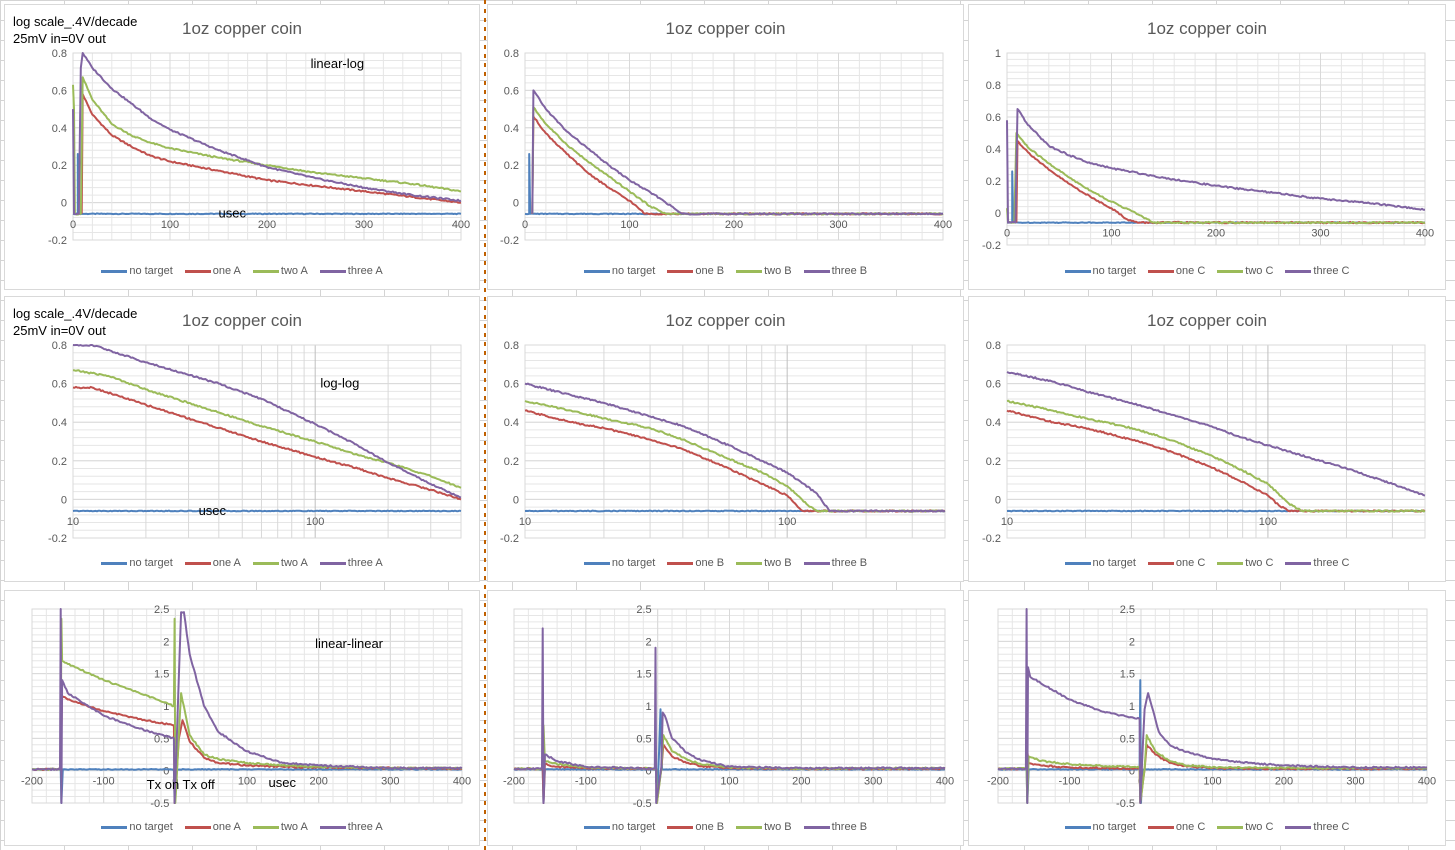 The height and width of the screenshot is (850, 1455). Describe the element at coordinates (161, 675) in the screenshot. I see `y-tick-label: 1.5` at that location.